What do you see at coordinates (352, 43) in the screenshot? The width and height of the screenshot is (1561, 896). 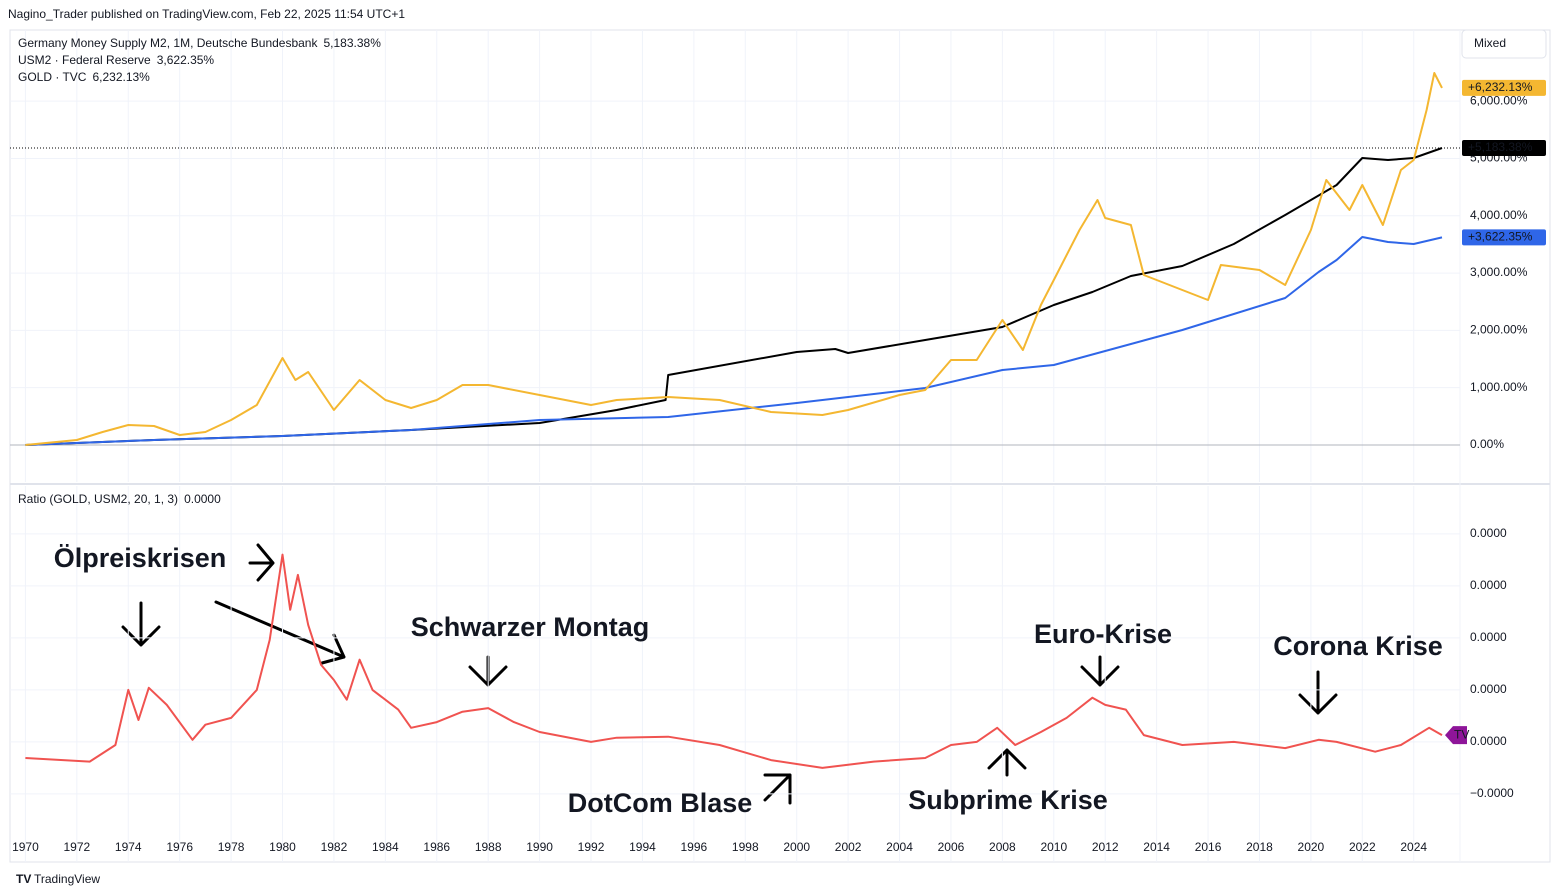 I see `legend-value: 5,183.38%` at bounding box center [352, 43].